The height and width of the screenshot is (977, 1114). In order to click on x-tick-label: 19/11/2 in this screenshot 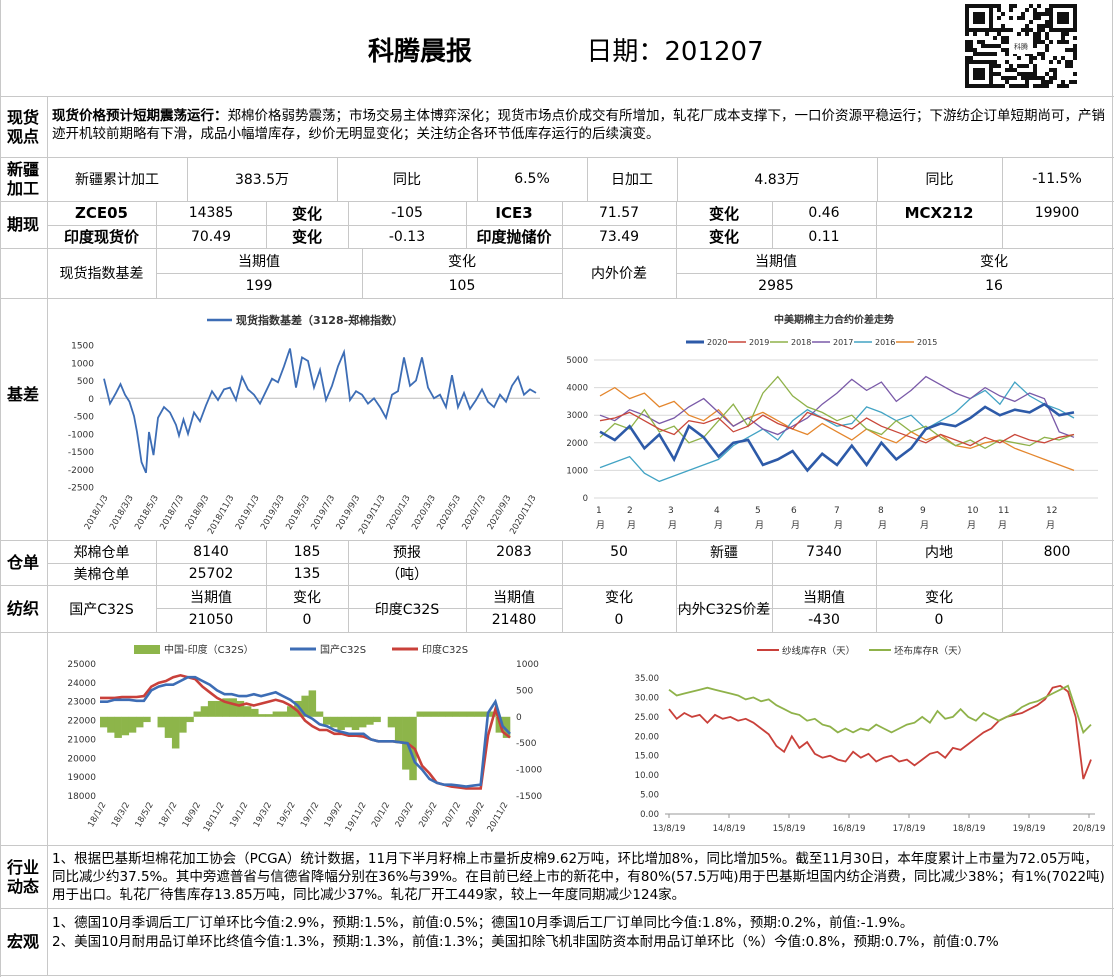, I will do `click(356, 817)`.